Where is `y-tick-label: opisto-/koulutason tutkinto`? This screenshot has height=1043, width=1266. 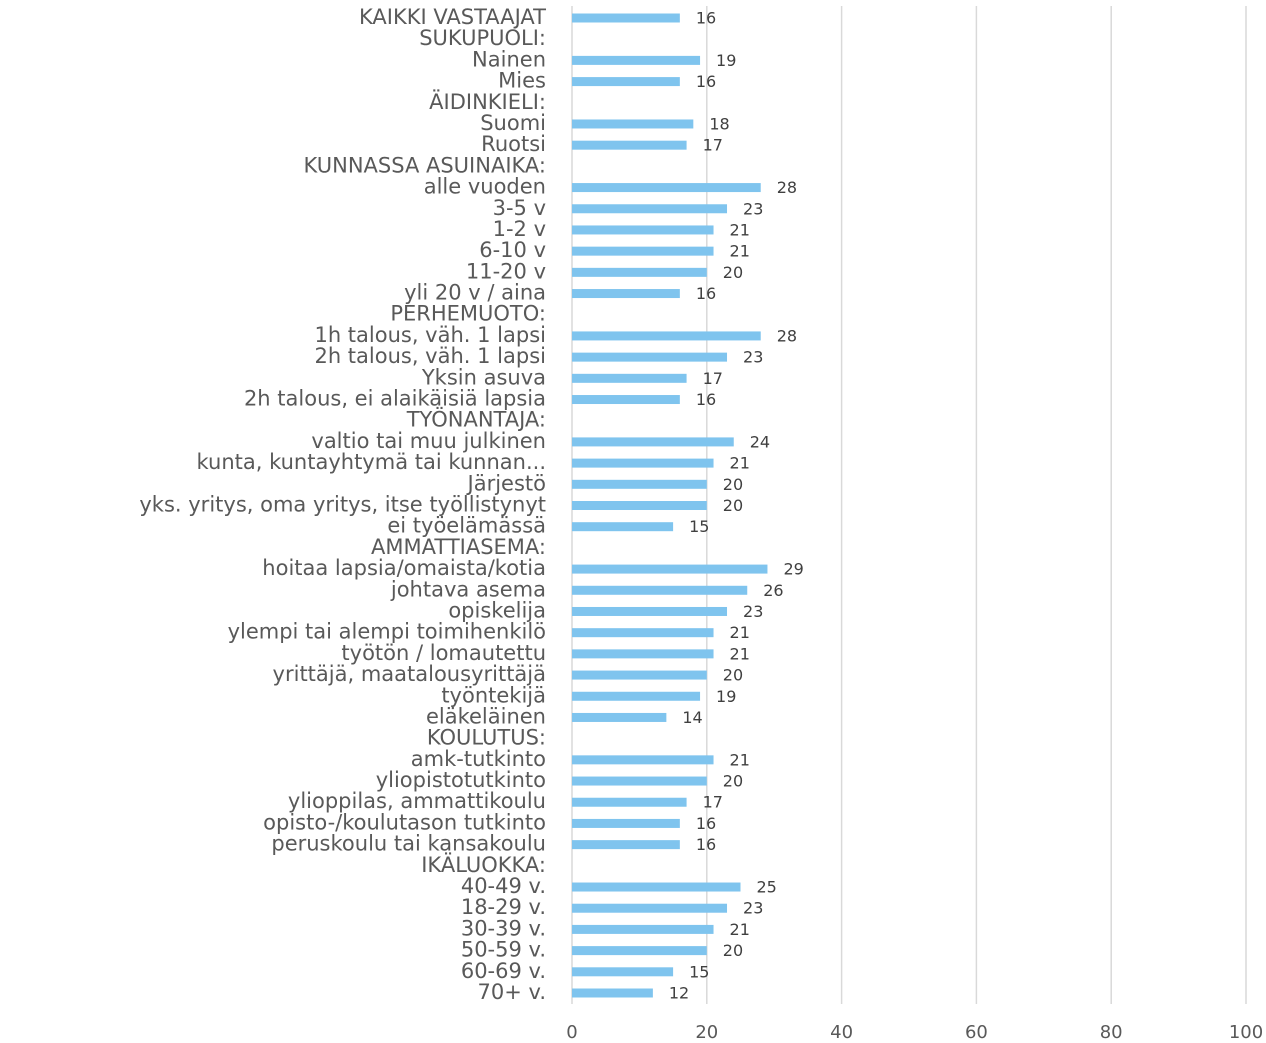
y-tick-label: opisto-/koulutason tutkinto is located at coordinates (404, 822).